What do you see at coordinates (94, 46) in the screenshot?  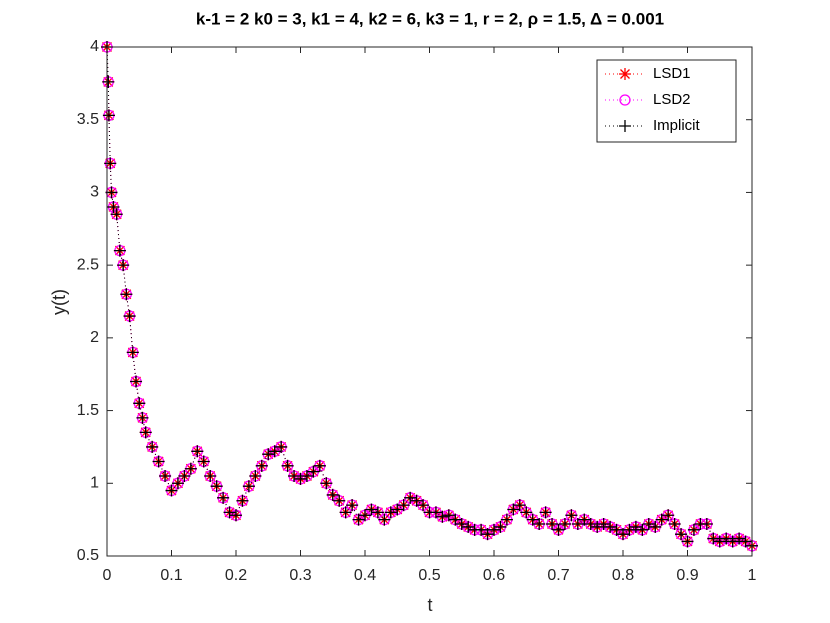 I see `y-tick-label: 4` at bounding box center [94, 46].